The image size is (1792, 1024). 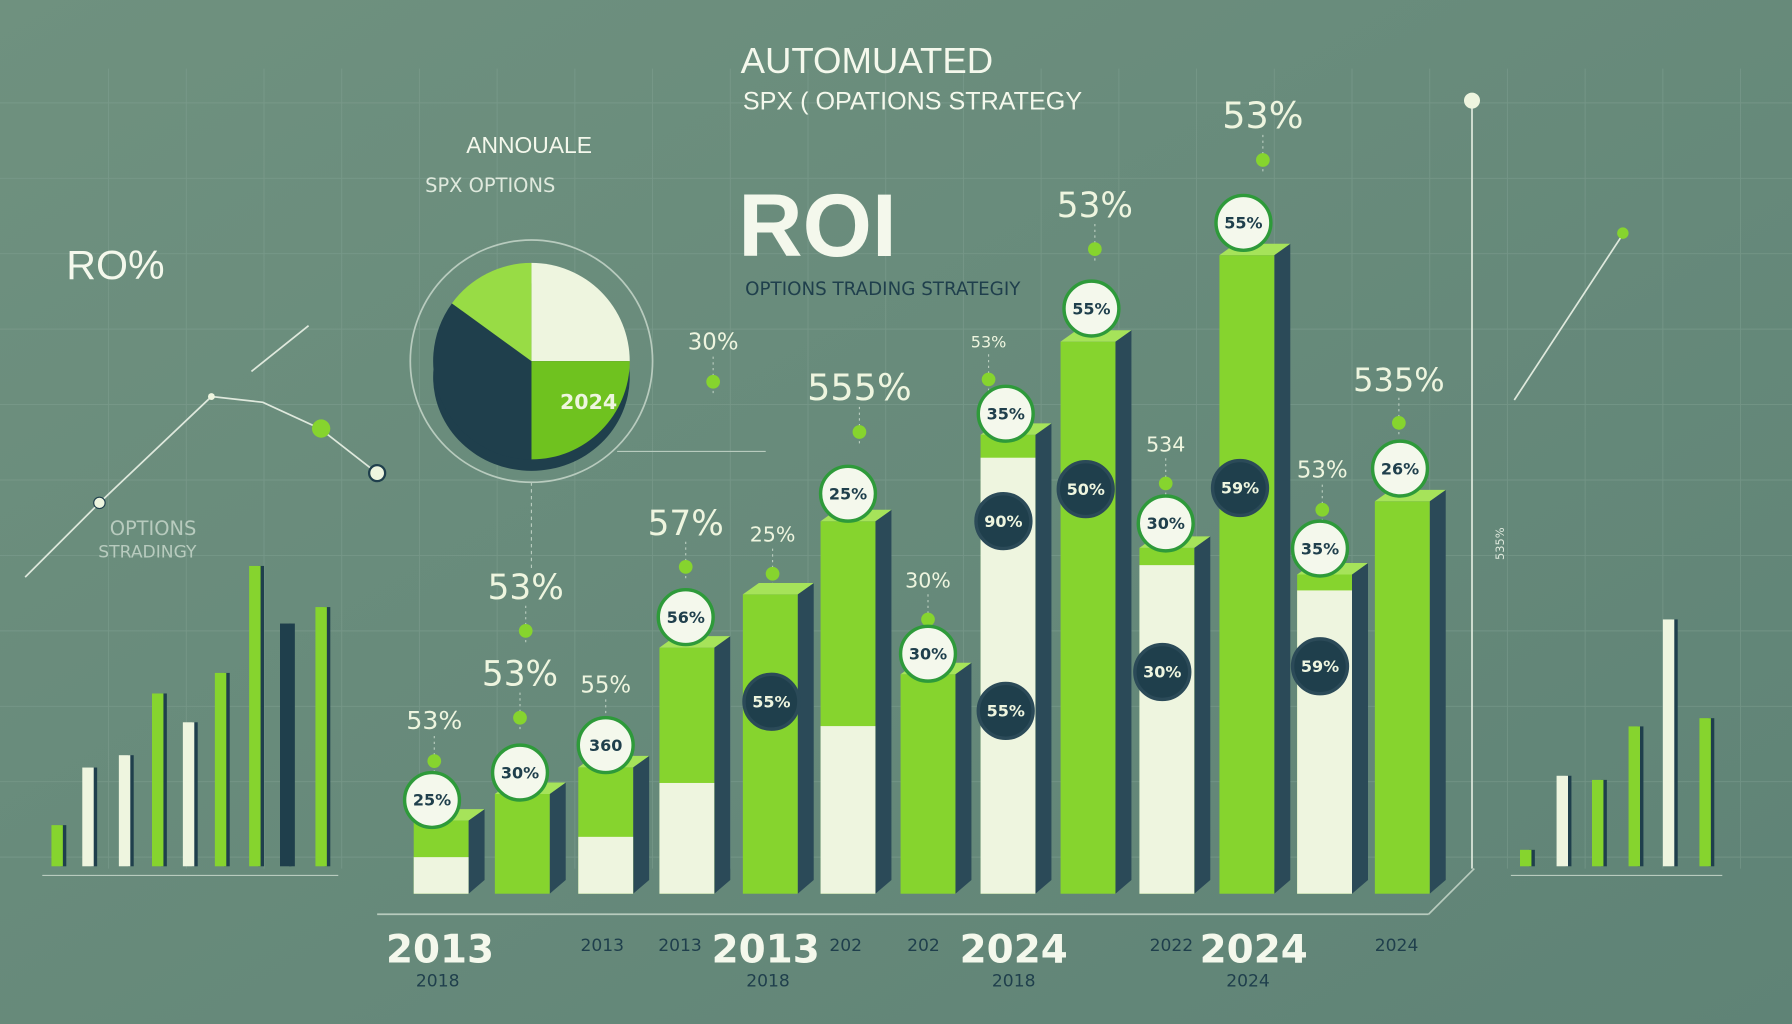 What do you see at coordinates (1322, 471) in the screenshot?
I see `floating-label: 53%` at bounding box center [1322, 471].